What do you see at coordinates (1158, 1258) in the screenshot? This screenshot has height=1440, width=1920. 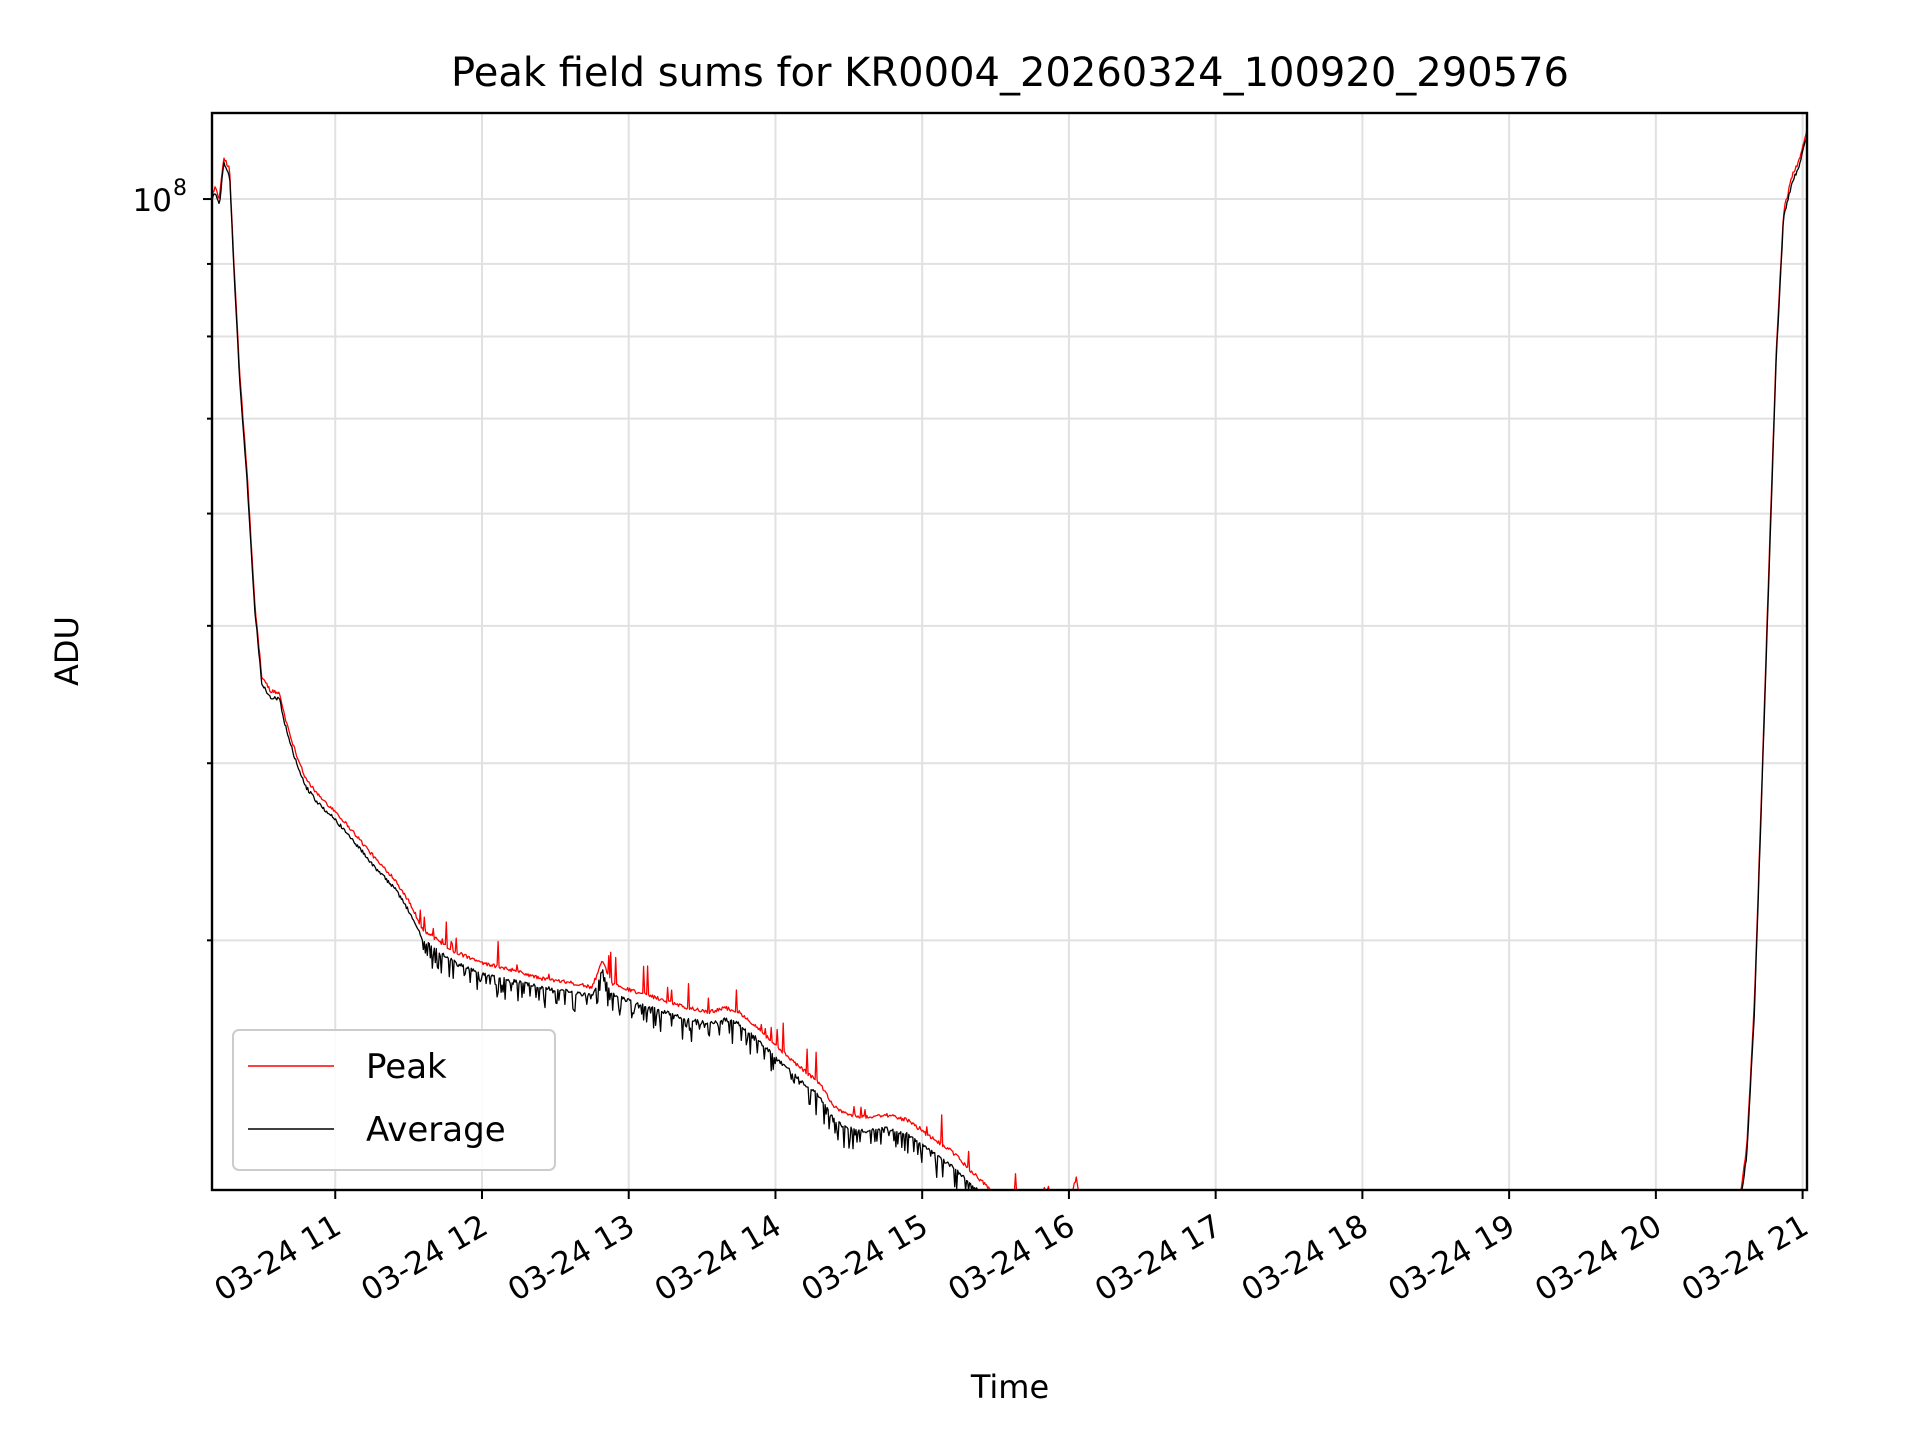 I see `x-tick-label: 03-24 17` at bounding box center [1158, 1258].